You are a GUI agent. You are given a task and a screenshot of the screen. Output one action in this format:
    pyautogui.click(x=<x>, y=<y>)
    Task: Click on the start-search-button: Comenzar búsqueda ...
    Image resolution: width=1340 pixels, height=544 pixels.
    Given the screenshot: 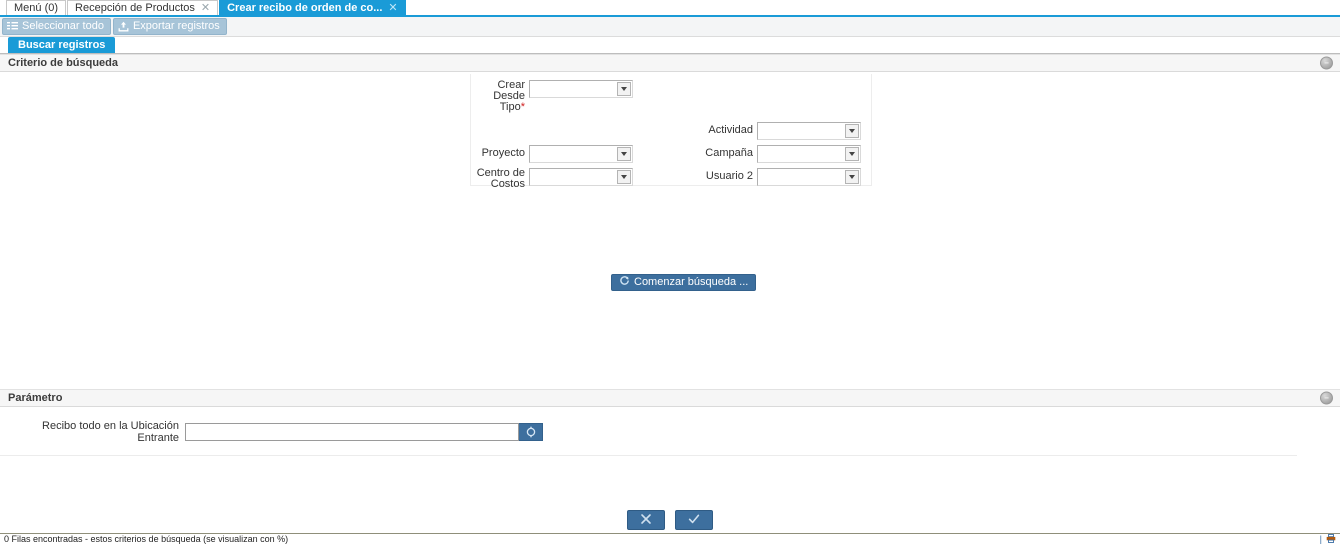 What is the action you would take?
    pyautogui.click(x=684, y=282)
    